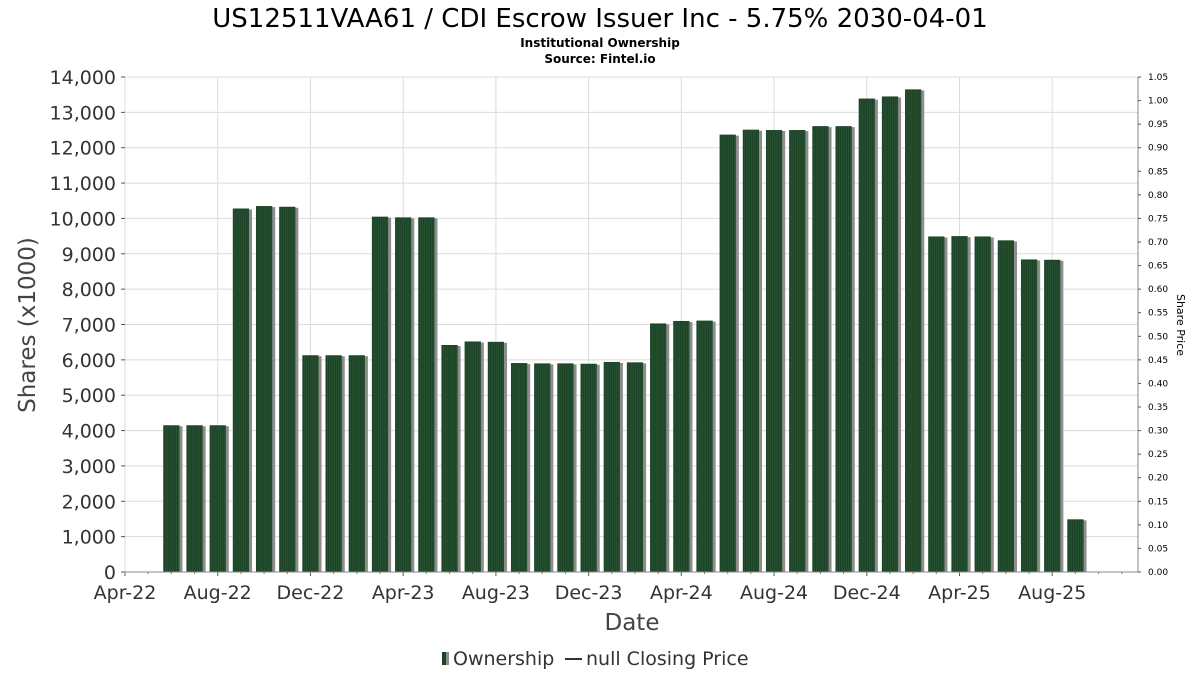 The height and width of the screenshot is (675, 1200). I want to click on x-axis-label: Date, so click(632, 623).